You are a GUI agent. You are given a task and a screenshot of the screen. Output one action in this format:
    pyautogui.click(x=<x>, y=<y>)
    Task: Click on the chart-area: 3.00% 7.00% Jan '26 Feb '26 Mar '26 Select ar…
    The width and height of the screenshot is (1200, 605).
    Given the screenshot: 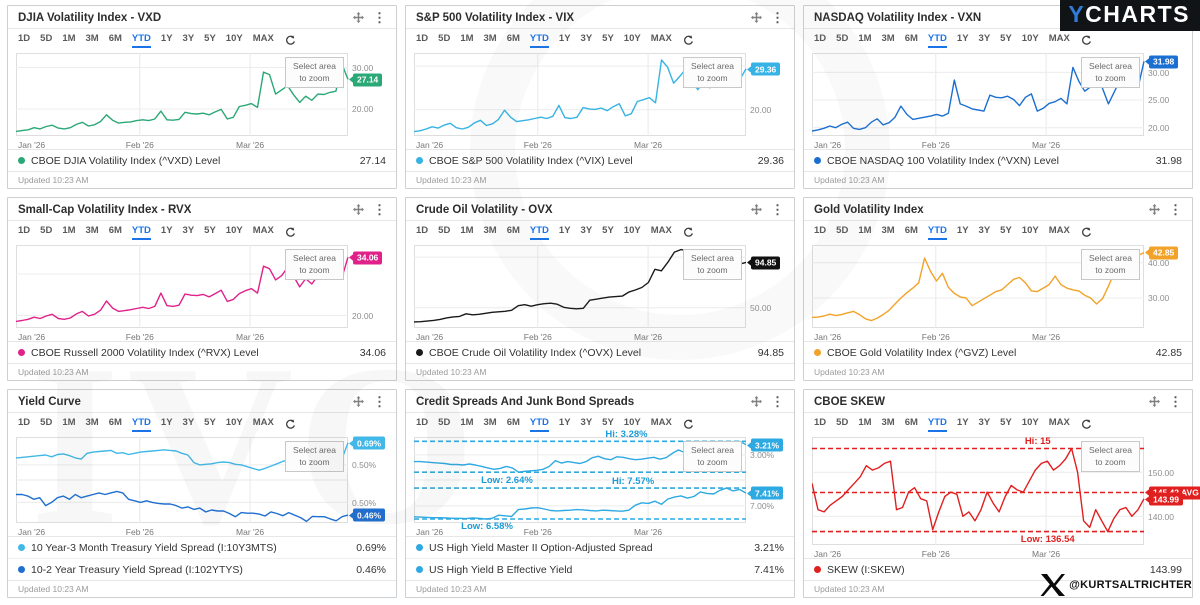 What is the action you would take?
    pyautogui.click(x=600, y=483)
    